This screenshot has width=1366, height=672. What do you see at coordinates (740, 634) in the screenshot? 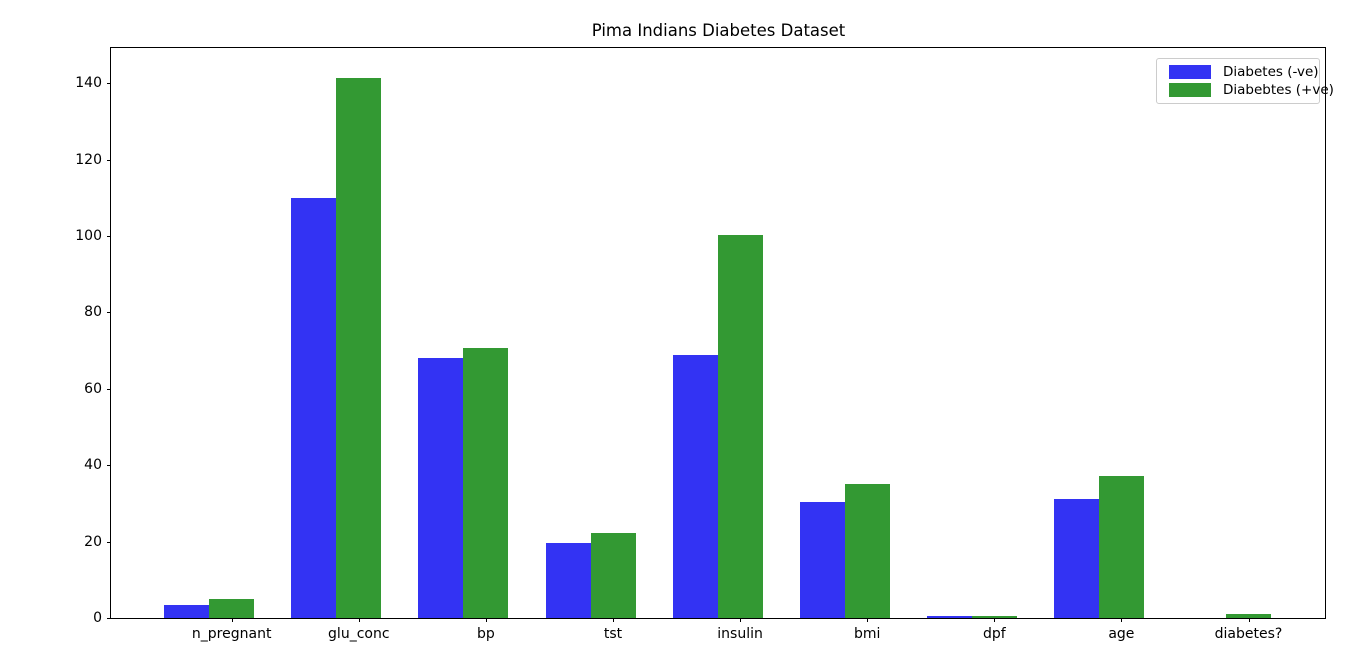
I see `x-tick-label-insulin: insulin` at bounding box center [740, 634].